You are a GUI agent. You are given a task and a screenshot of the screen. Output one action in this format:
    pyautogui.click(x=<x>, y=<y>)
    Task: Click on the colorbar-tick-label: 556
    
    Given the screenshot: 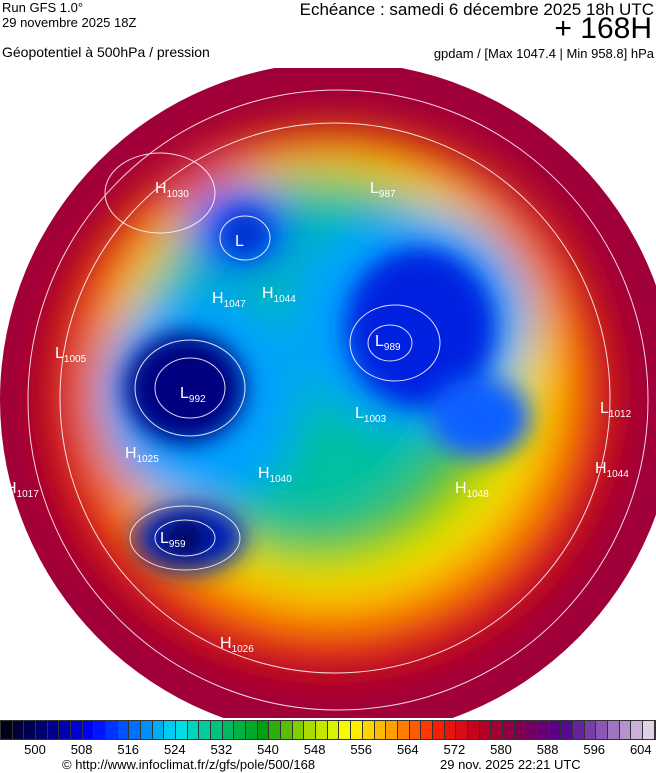 What is the action you would take?
    pyautogui.click(x=361, y=749)
    